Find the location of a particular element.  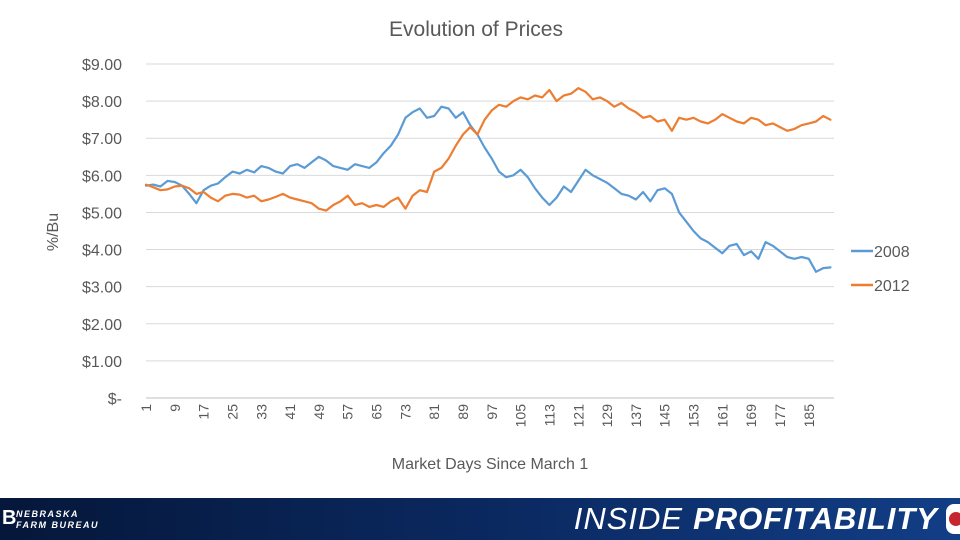

corner-badge-icon is located at coordinates (953, 519).